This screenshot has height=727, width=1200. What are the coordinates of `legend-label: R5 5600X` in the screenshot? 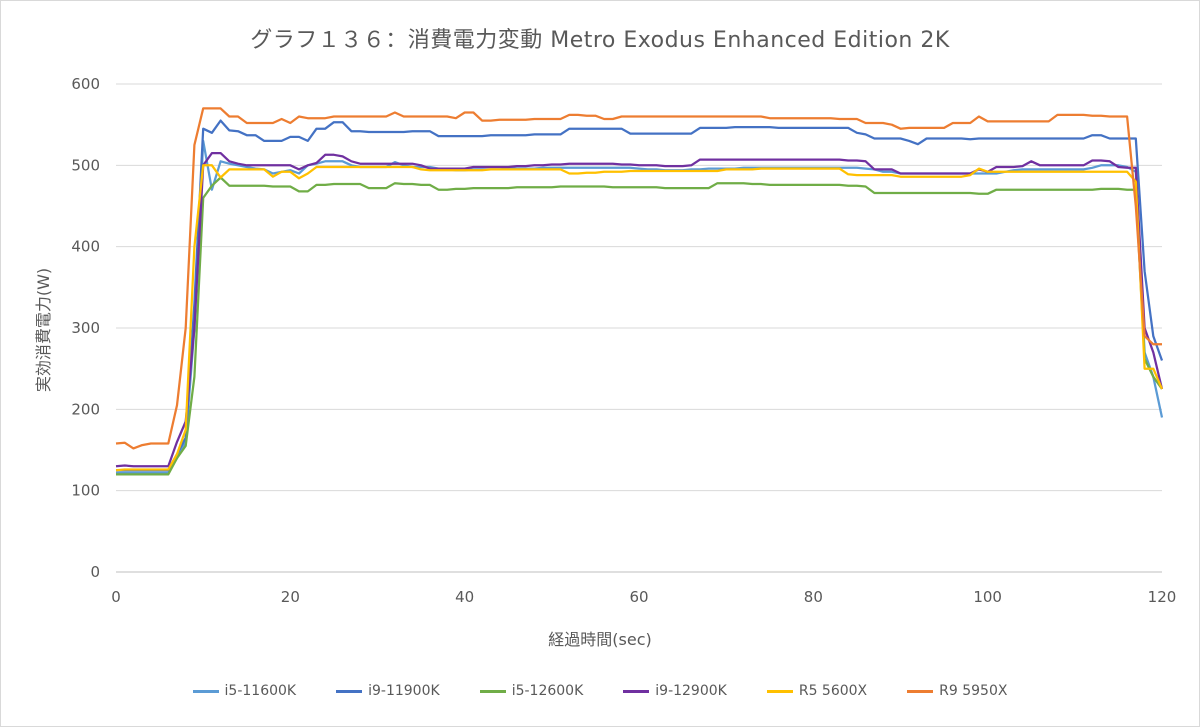 It's located at (833, 691).